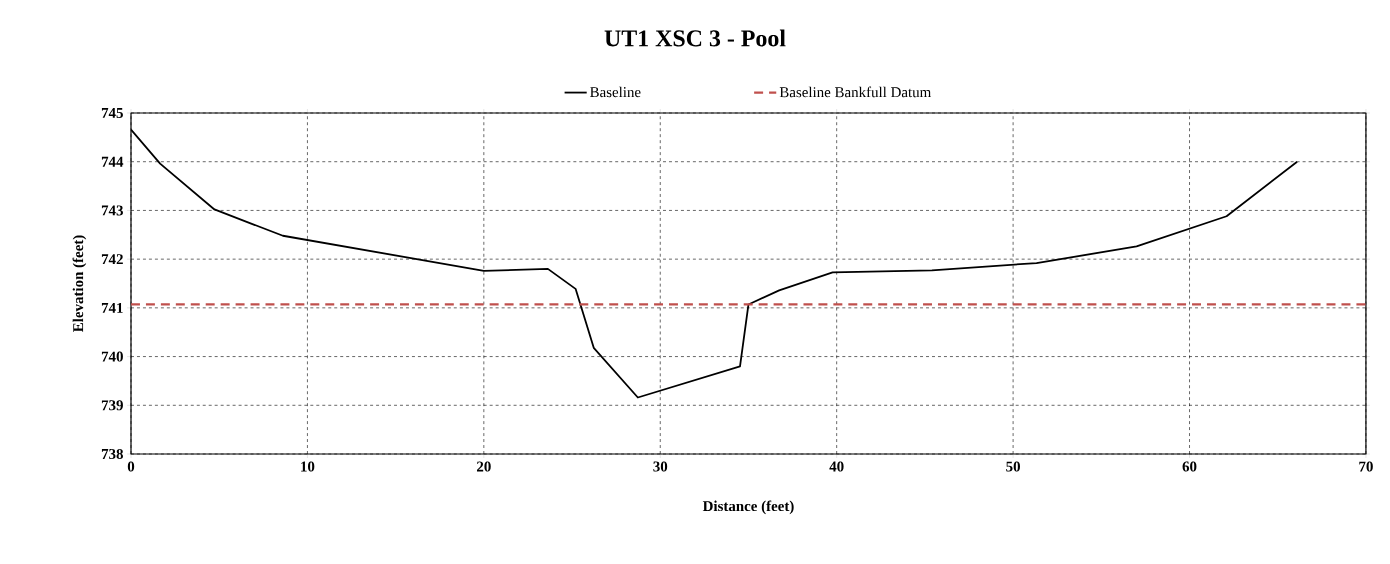 The height and width of the screenshot is (564, 1390). Describe the element at coordinates (748, 507) in the screenshot. I see `x-axis-title: Distance (feet)` at that location.